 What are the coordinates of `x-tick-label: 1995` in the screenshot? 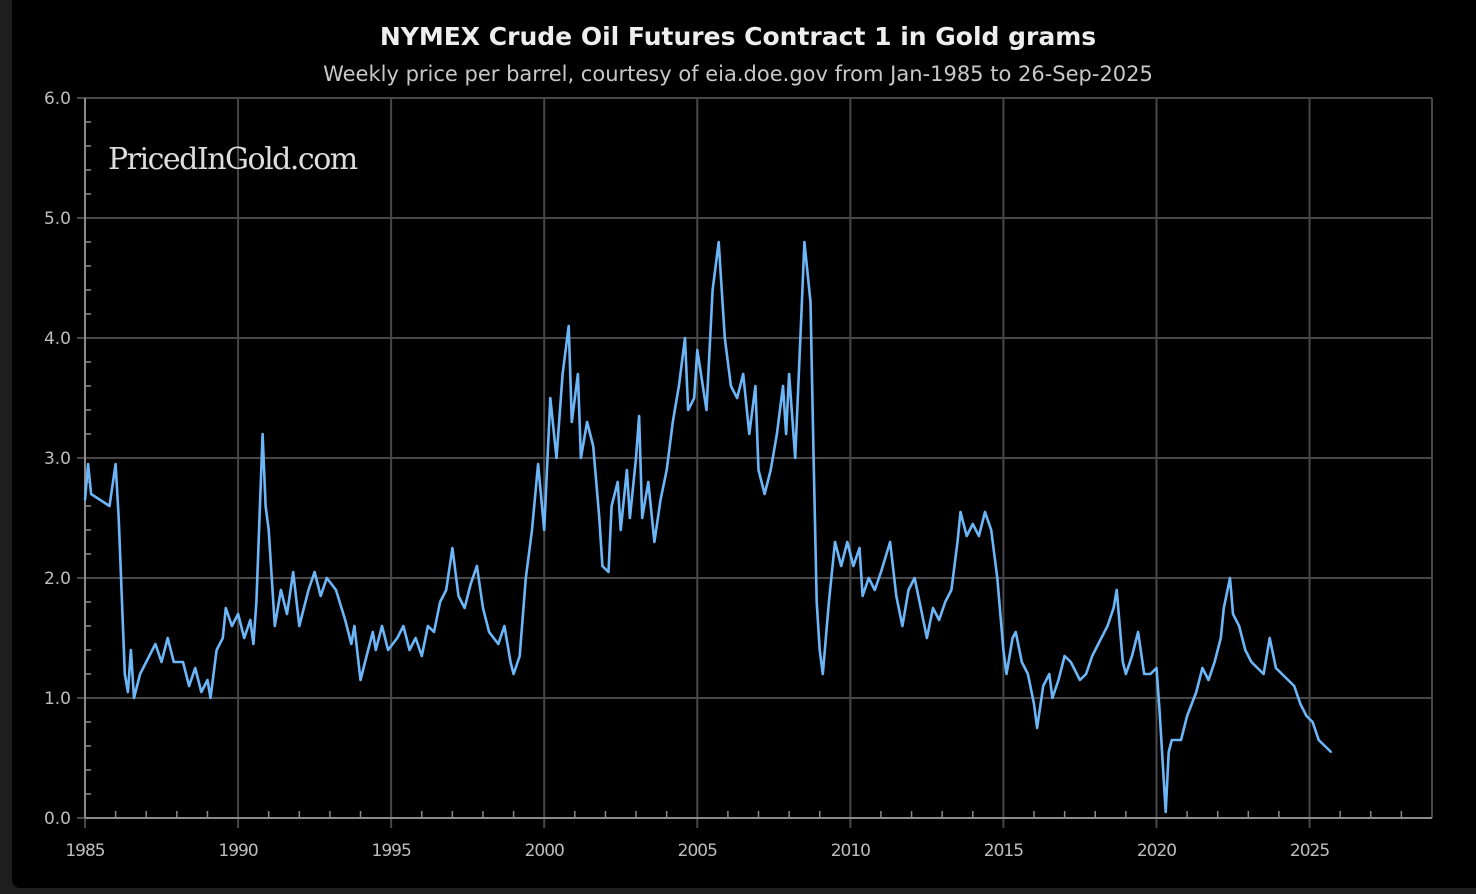 It's located at (391, 851).